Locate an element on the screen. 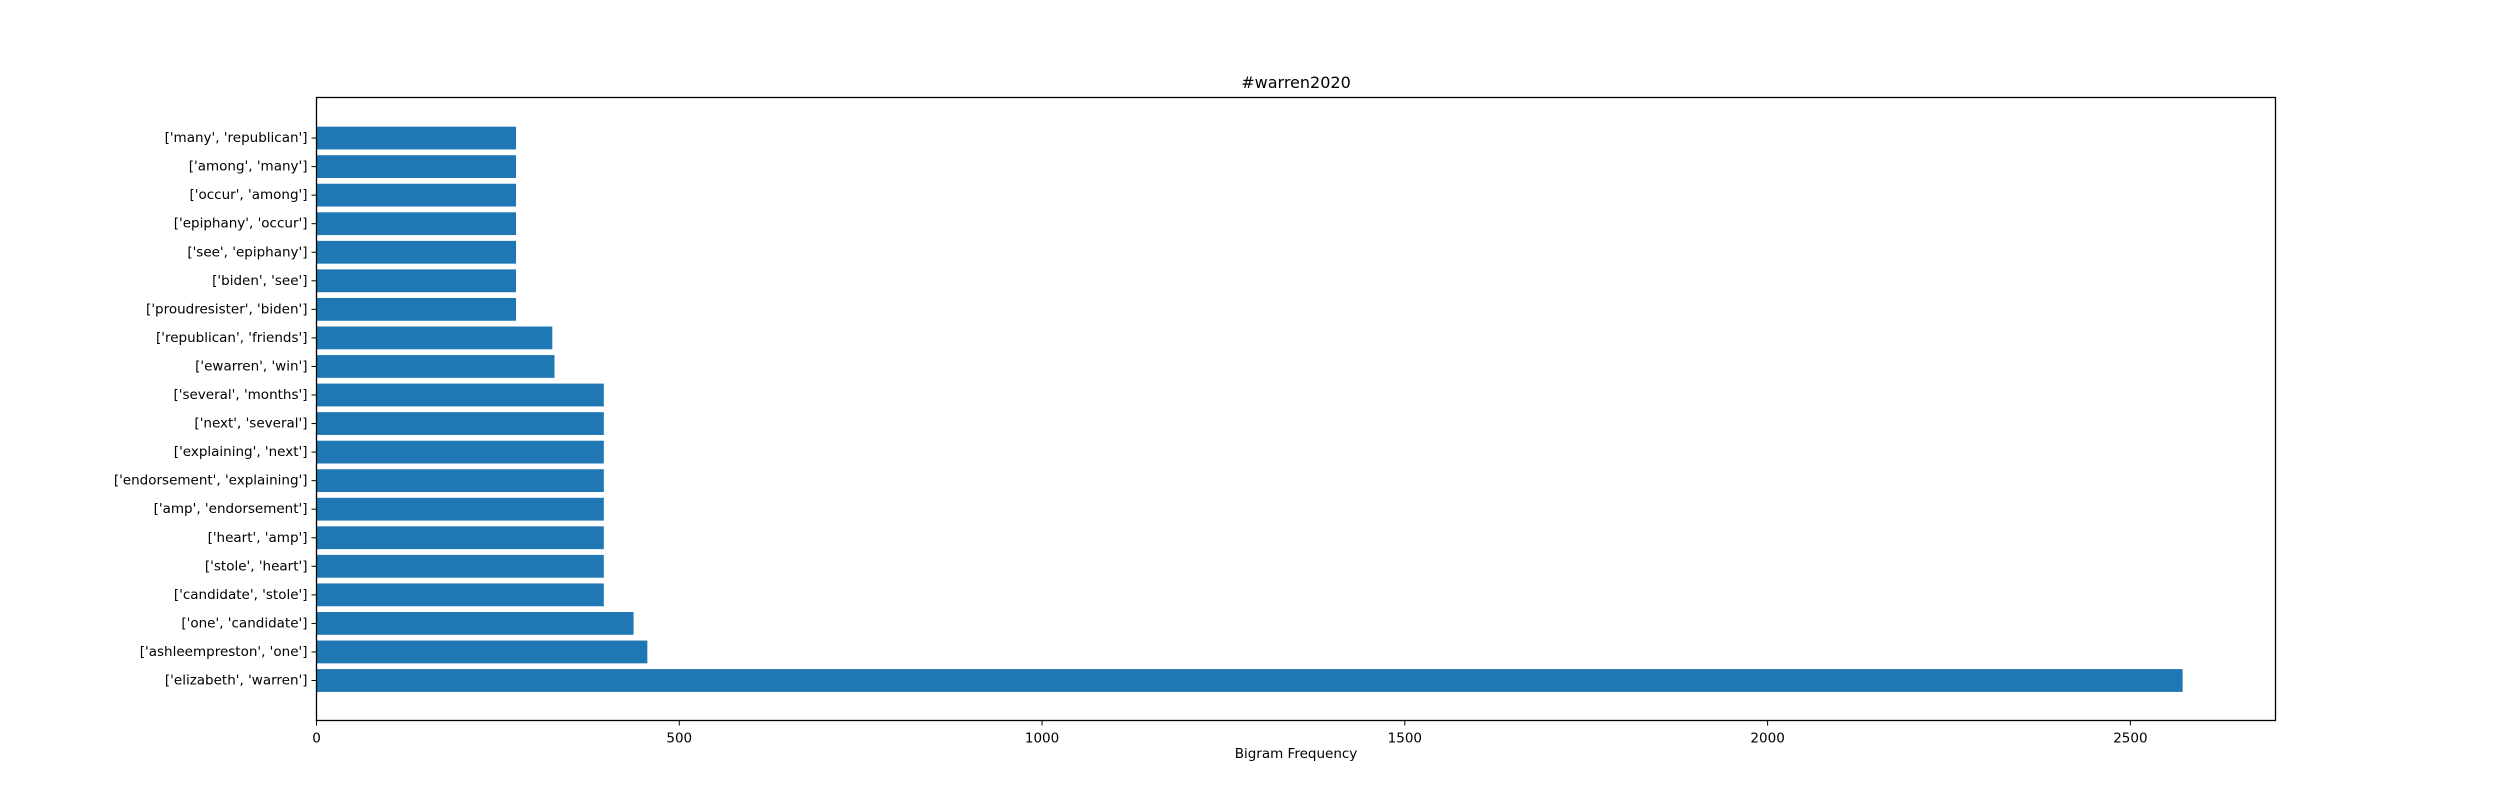 This screenshot has width=2500, height=800. chart-title: #warren2020 is located at coordinates (1296, 82).